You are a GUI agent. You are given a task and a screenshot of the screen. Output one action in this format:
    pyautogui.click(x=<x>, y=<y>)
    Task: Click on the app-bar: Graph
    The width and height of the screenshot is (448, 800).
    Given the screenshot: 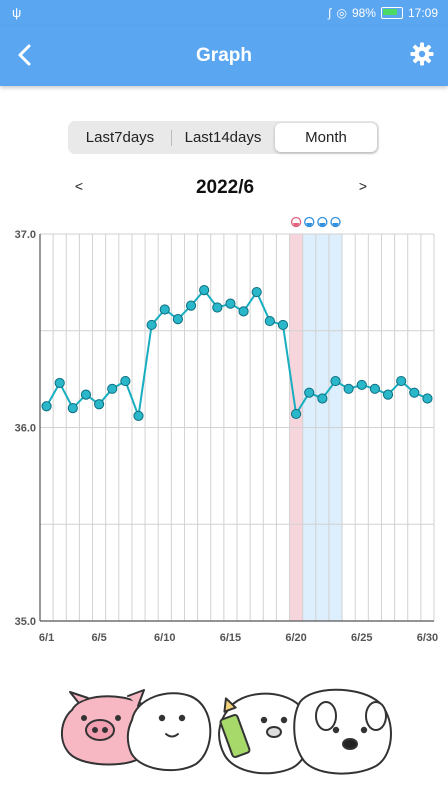 What is the action you would take?
    pyautogui.click(x=224, y=56)
    